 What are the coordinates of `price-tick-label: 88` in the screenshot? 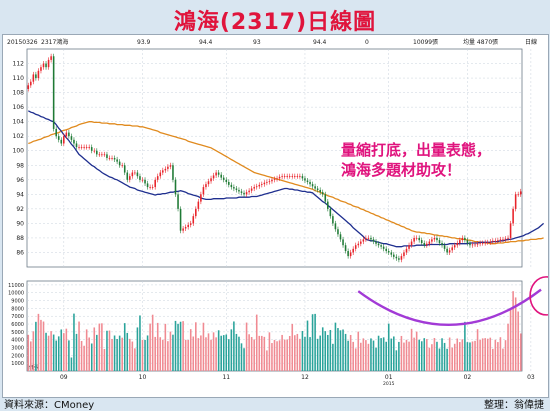 It's located at (20, 238).